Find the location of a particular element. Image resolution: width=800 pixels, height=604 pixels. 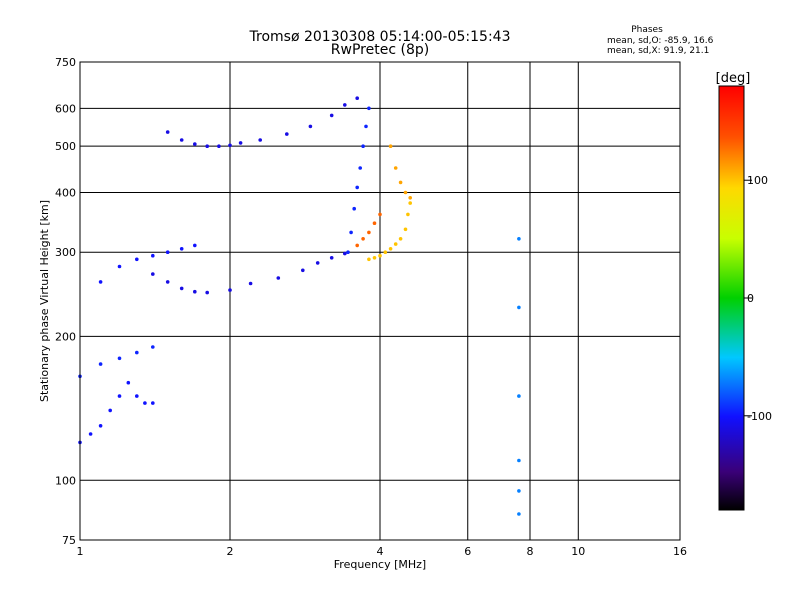

x-tick-label: 4 is located at coordinates (380, 551).